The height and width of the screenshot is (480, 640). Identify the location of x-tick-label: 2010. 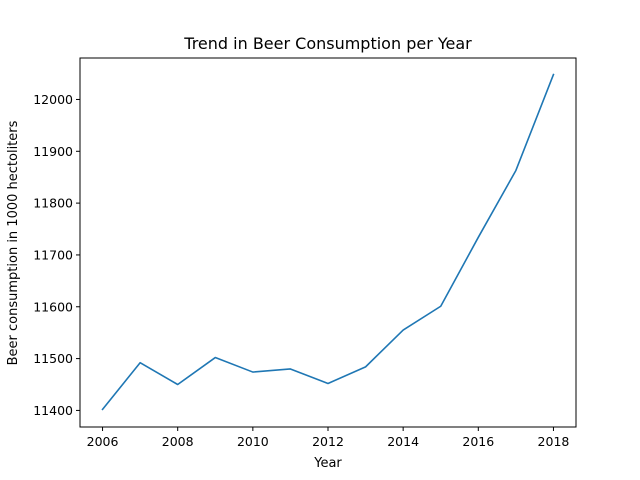
(253, 441).